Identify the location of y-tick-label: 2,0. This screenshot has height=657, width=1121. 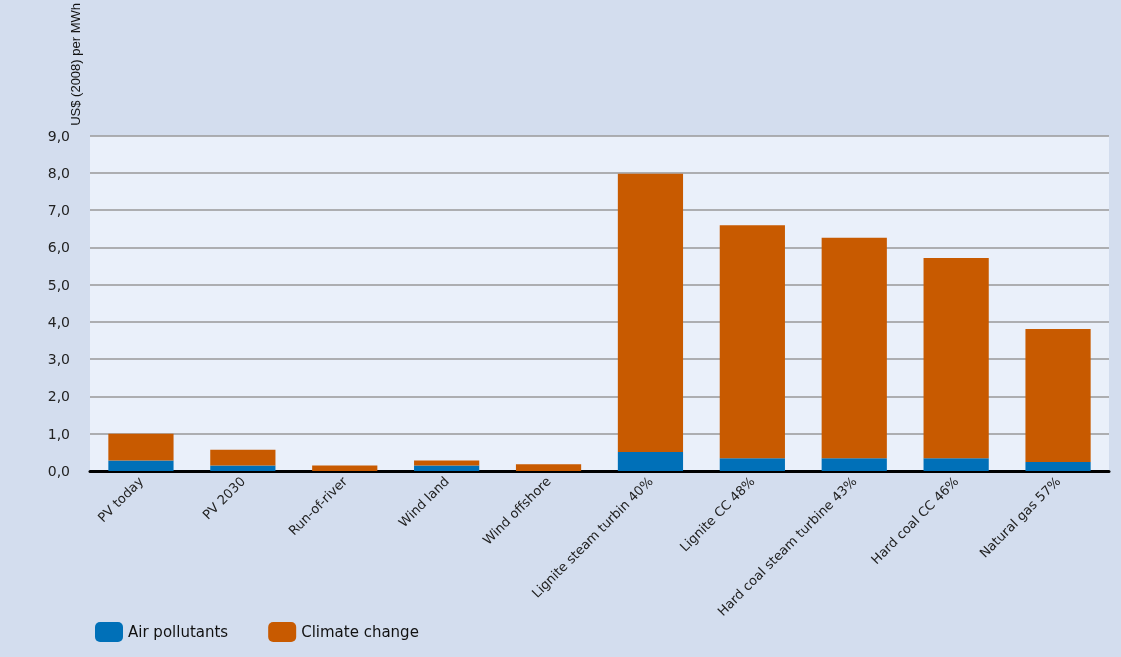
(58, 396).